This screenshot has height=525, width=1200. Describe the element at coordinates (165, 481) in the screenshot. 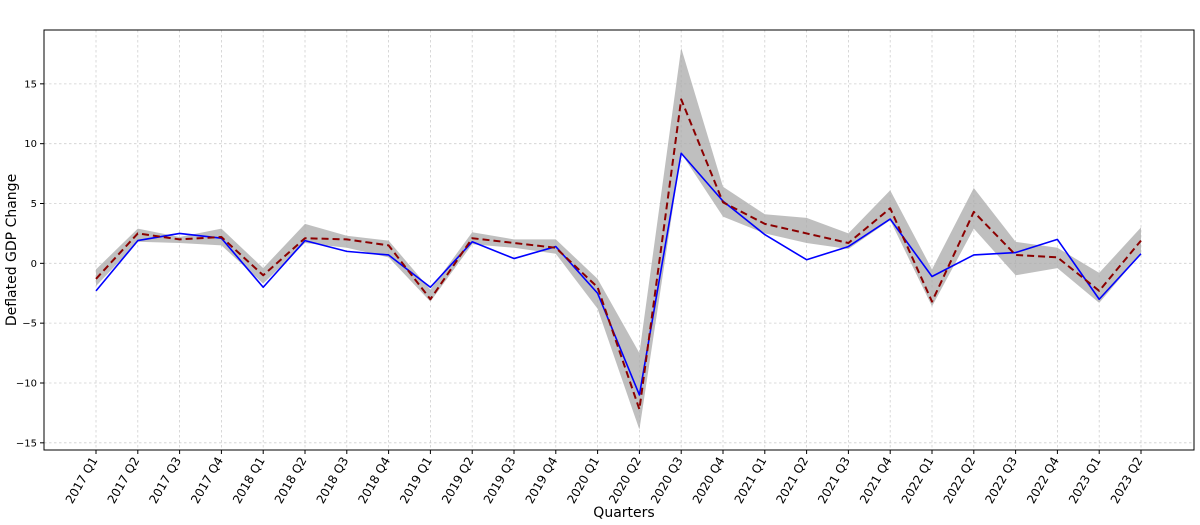

I see `x-tick-label-2: 2017 Q3` at that location.